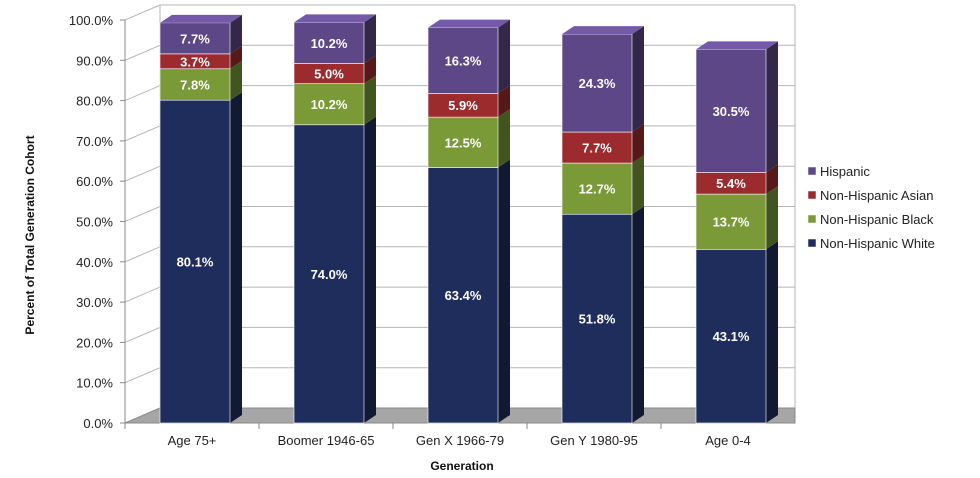 The width and height of the screenshot is (980, 478). I want to click on data-label: 13.7%, so click(731, 222).